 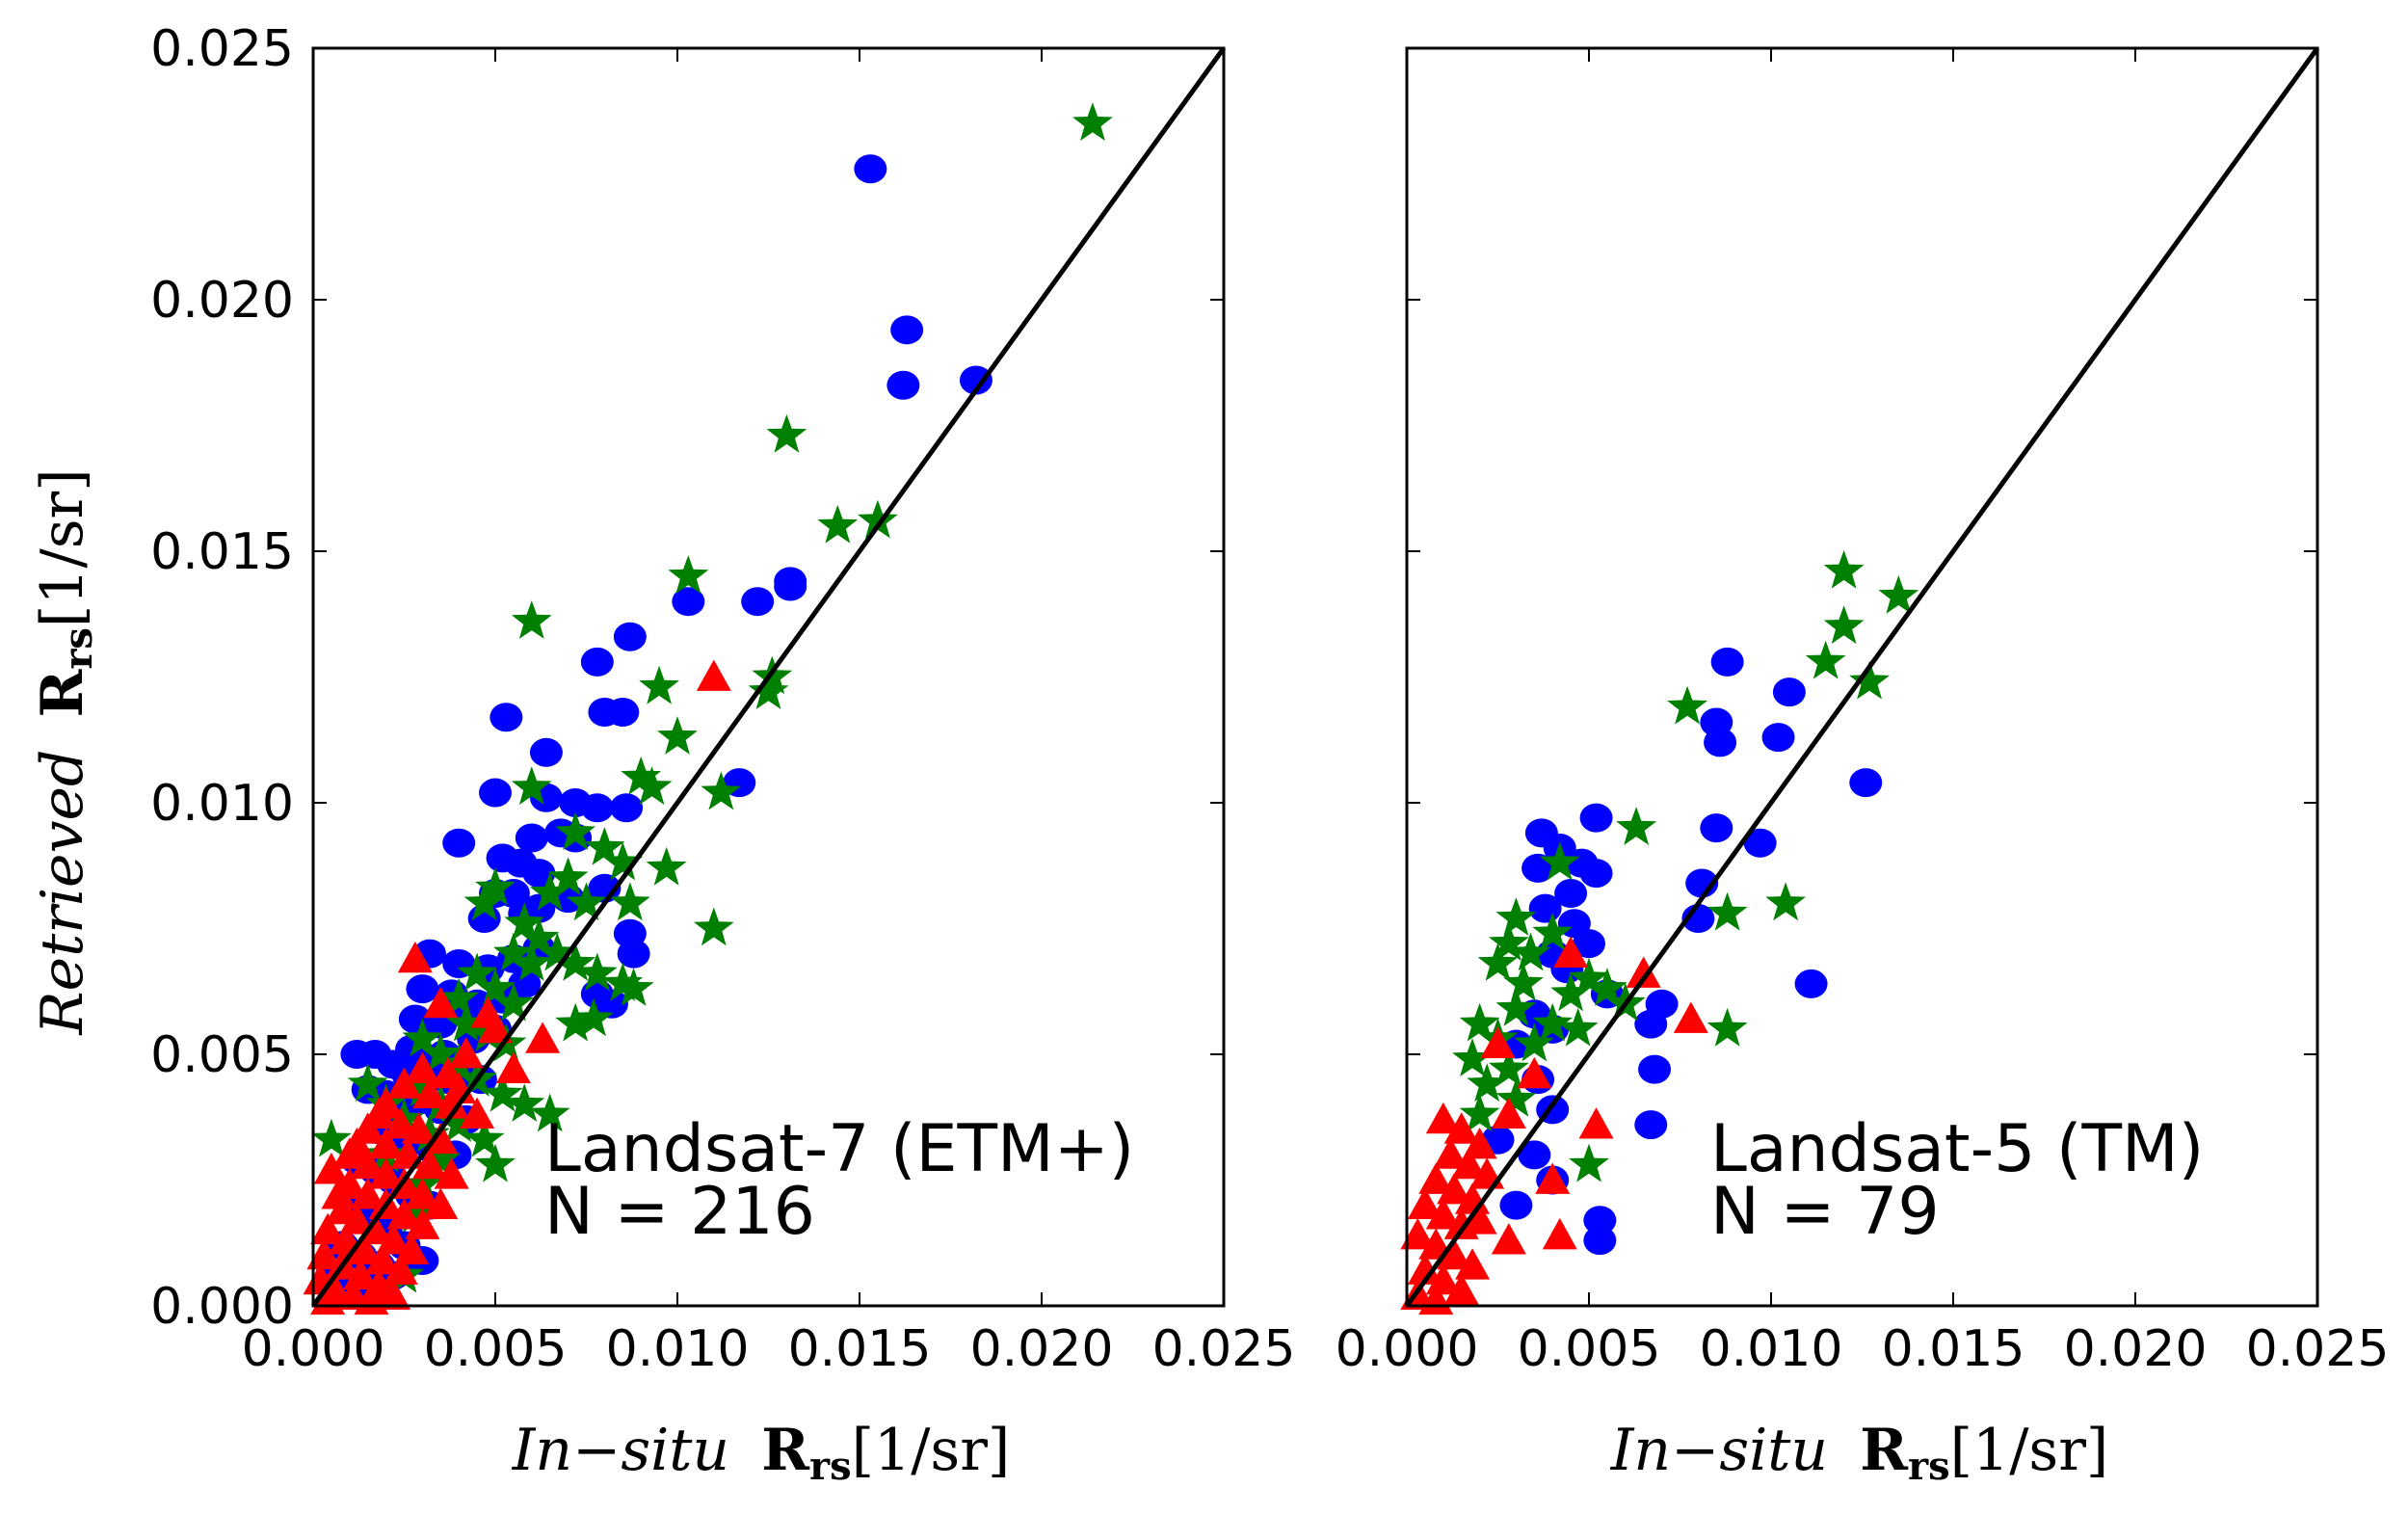 I want to click on y-axis-label-symbol: R, so click(x=63, y=694).